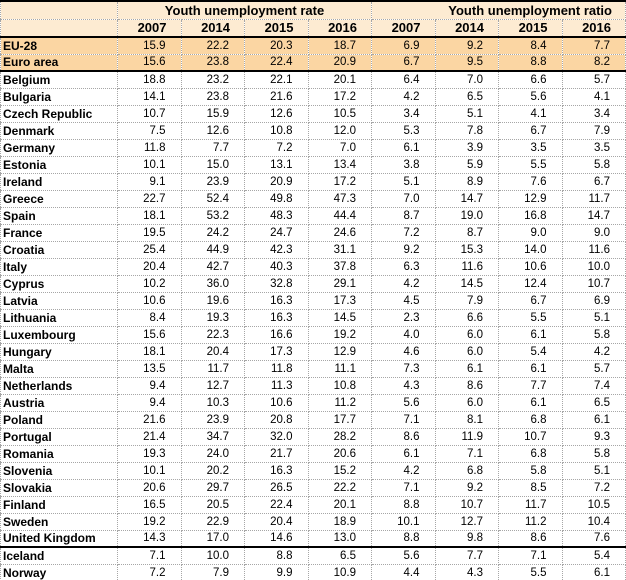 The height and width of the screenshot is (580, 626). Describe the element at coordinates (340, 284) in the screenshot. I see `rate-value-2016: 29.1` at that location.